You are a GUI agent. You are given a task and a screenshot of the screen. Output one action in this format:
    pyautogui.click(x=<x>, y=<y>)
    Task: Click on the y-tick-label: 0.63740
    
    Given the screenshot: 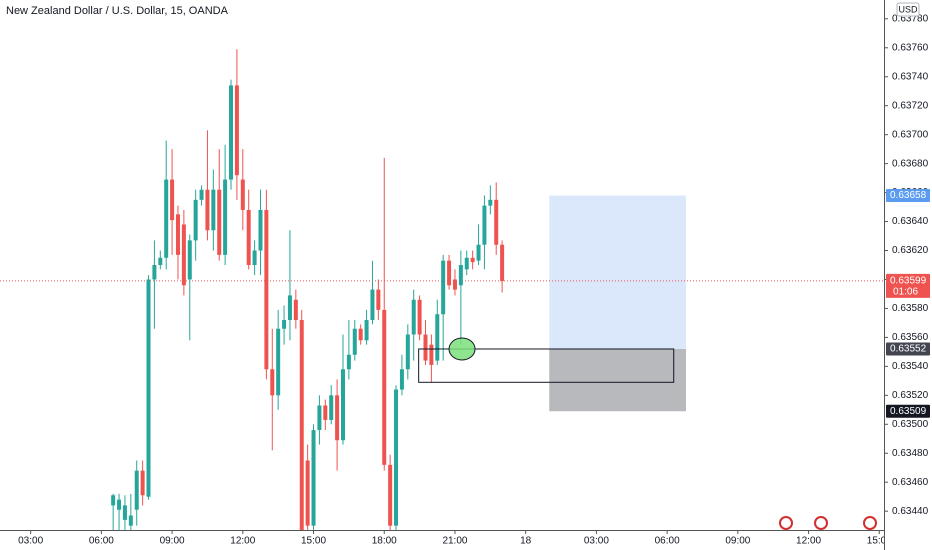 What is the action you would take?
    pyautogui.click(x=910, y=76)
    